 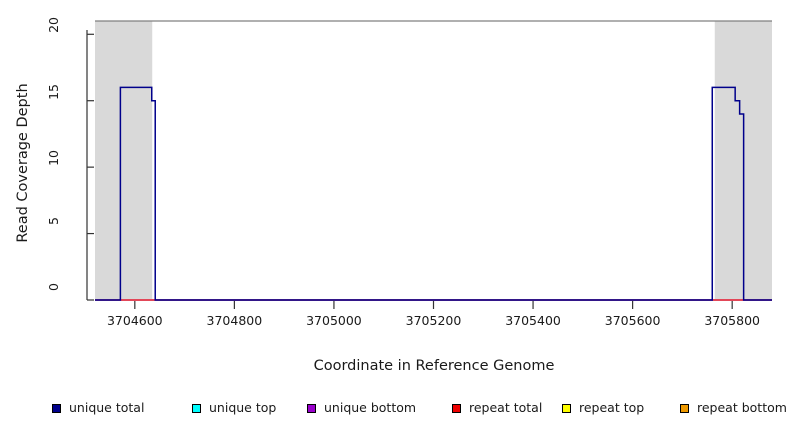 What do you see at coordinates (134, 320) in the screenshot?
I see `x-axis-tick-label: 3704600` at bounding box center [134, 320].